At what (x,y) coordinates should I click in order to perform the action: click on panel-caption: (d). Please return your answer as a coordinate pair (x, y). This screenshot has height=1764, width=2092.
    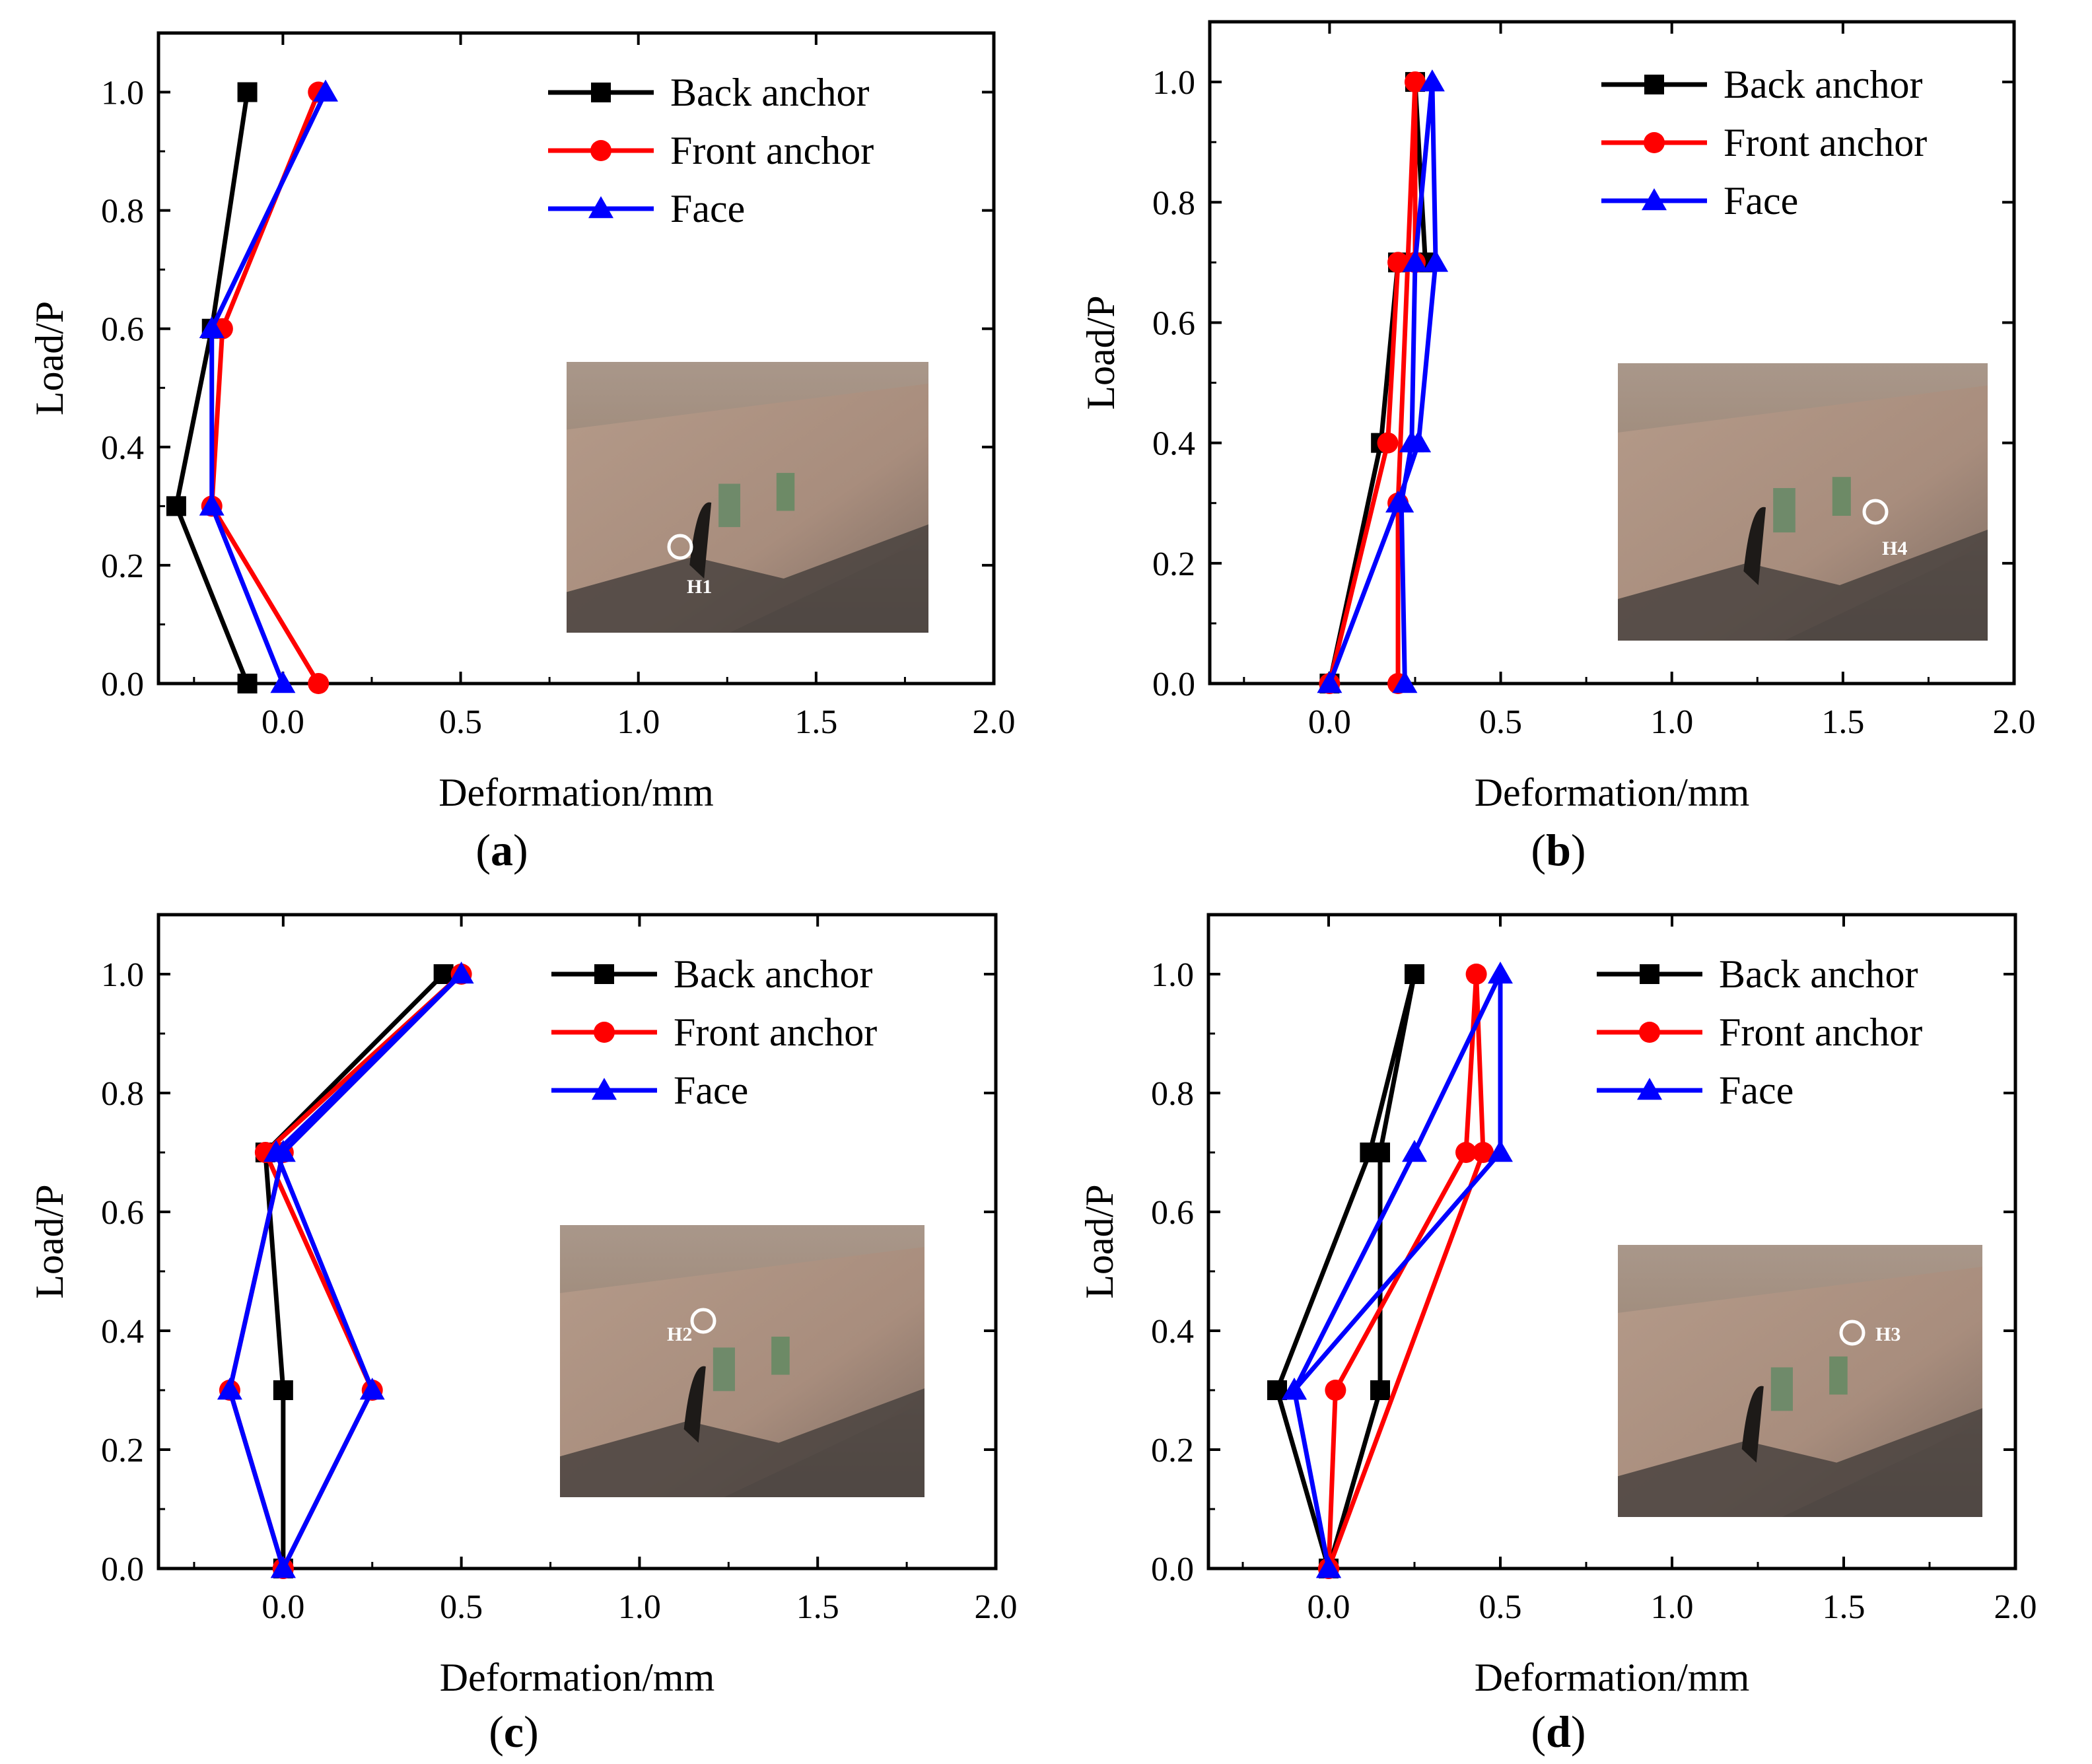
    Looking at the image, I should click on (1559, 1732).